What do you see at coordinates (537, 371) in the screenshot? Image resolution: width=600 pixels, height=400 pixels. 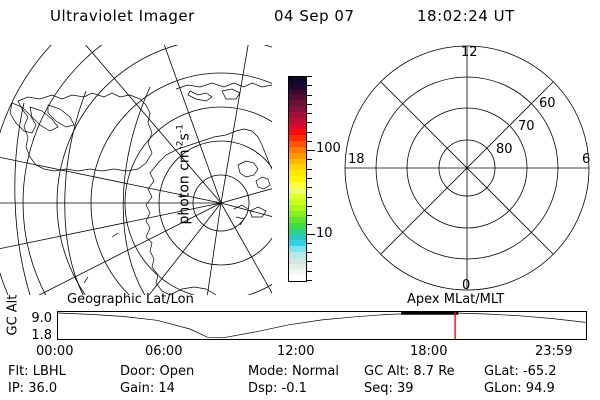 I see `status-item-value: -65.2` at bounding box center [537, 371].